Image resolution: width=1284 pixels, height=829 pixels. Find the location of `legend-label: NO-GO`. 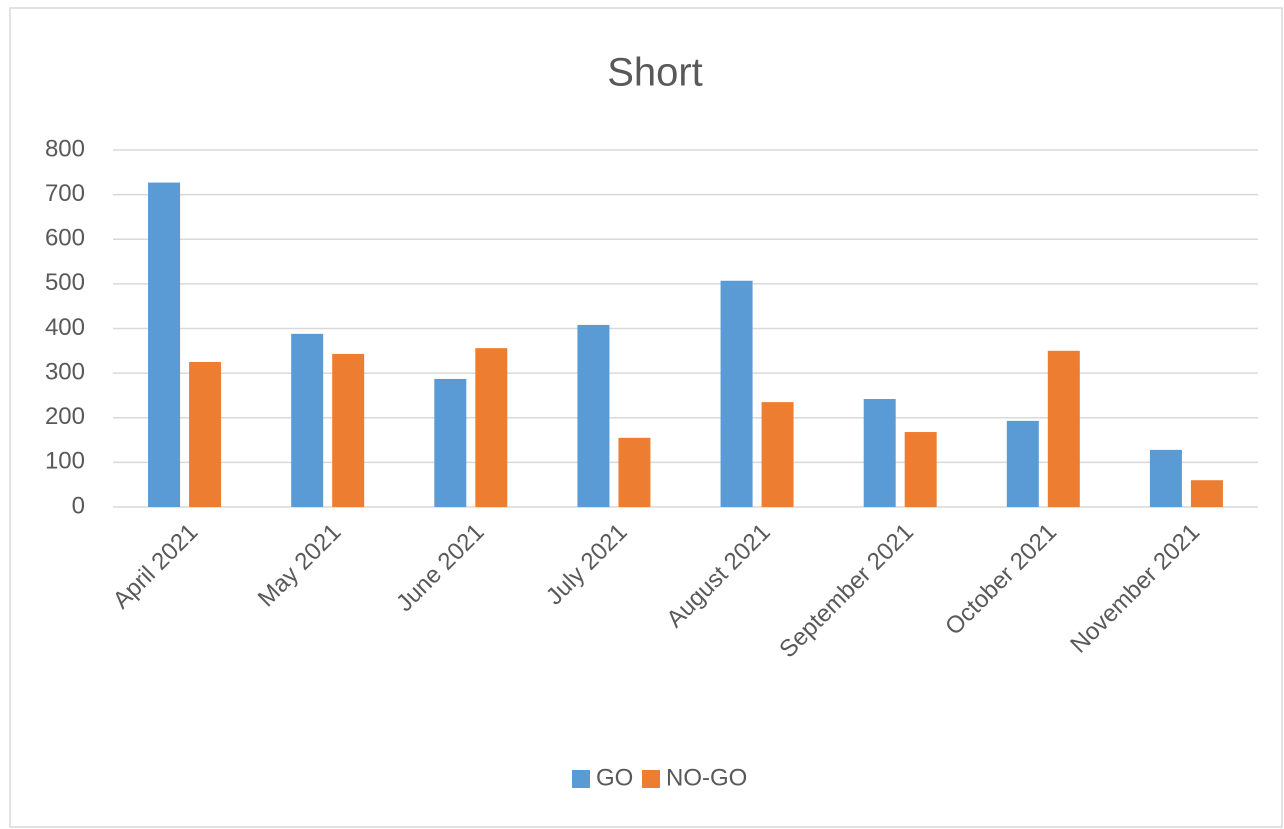

legend-label: NO-GO is located at coordinates (706, 777).